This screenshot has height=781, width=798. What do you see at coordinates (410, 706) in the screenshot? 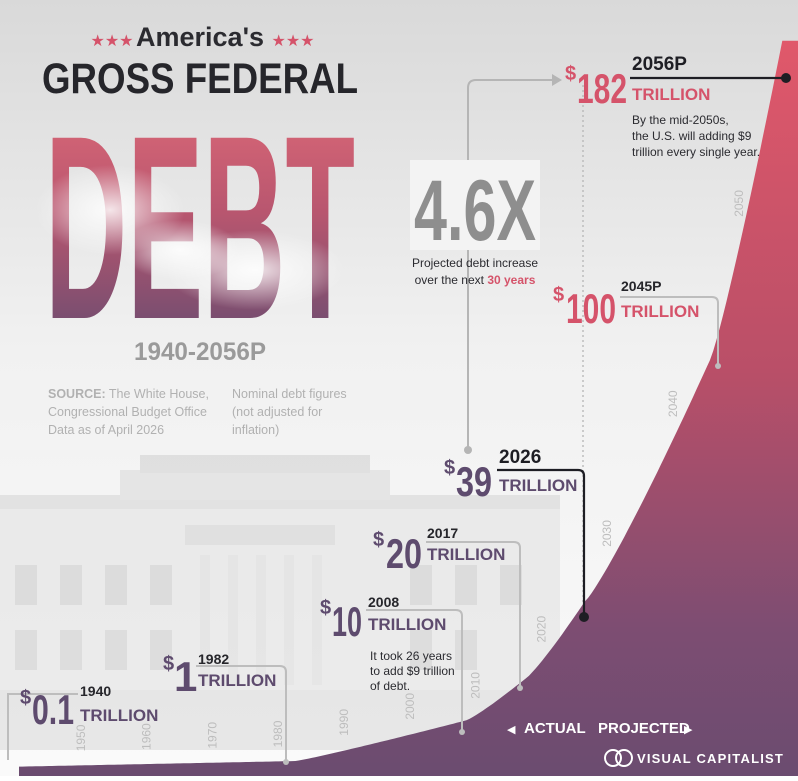
I see `x-tick-2000: 2000` at bounding box center [410, 706].